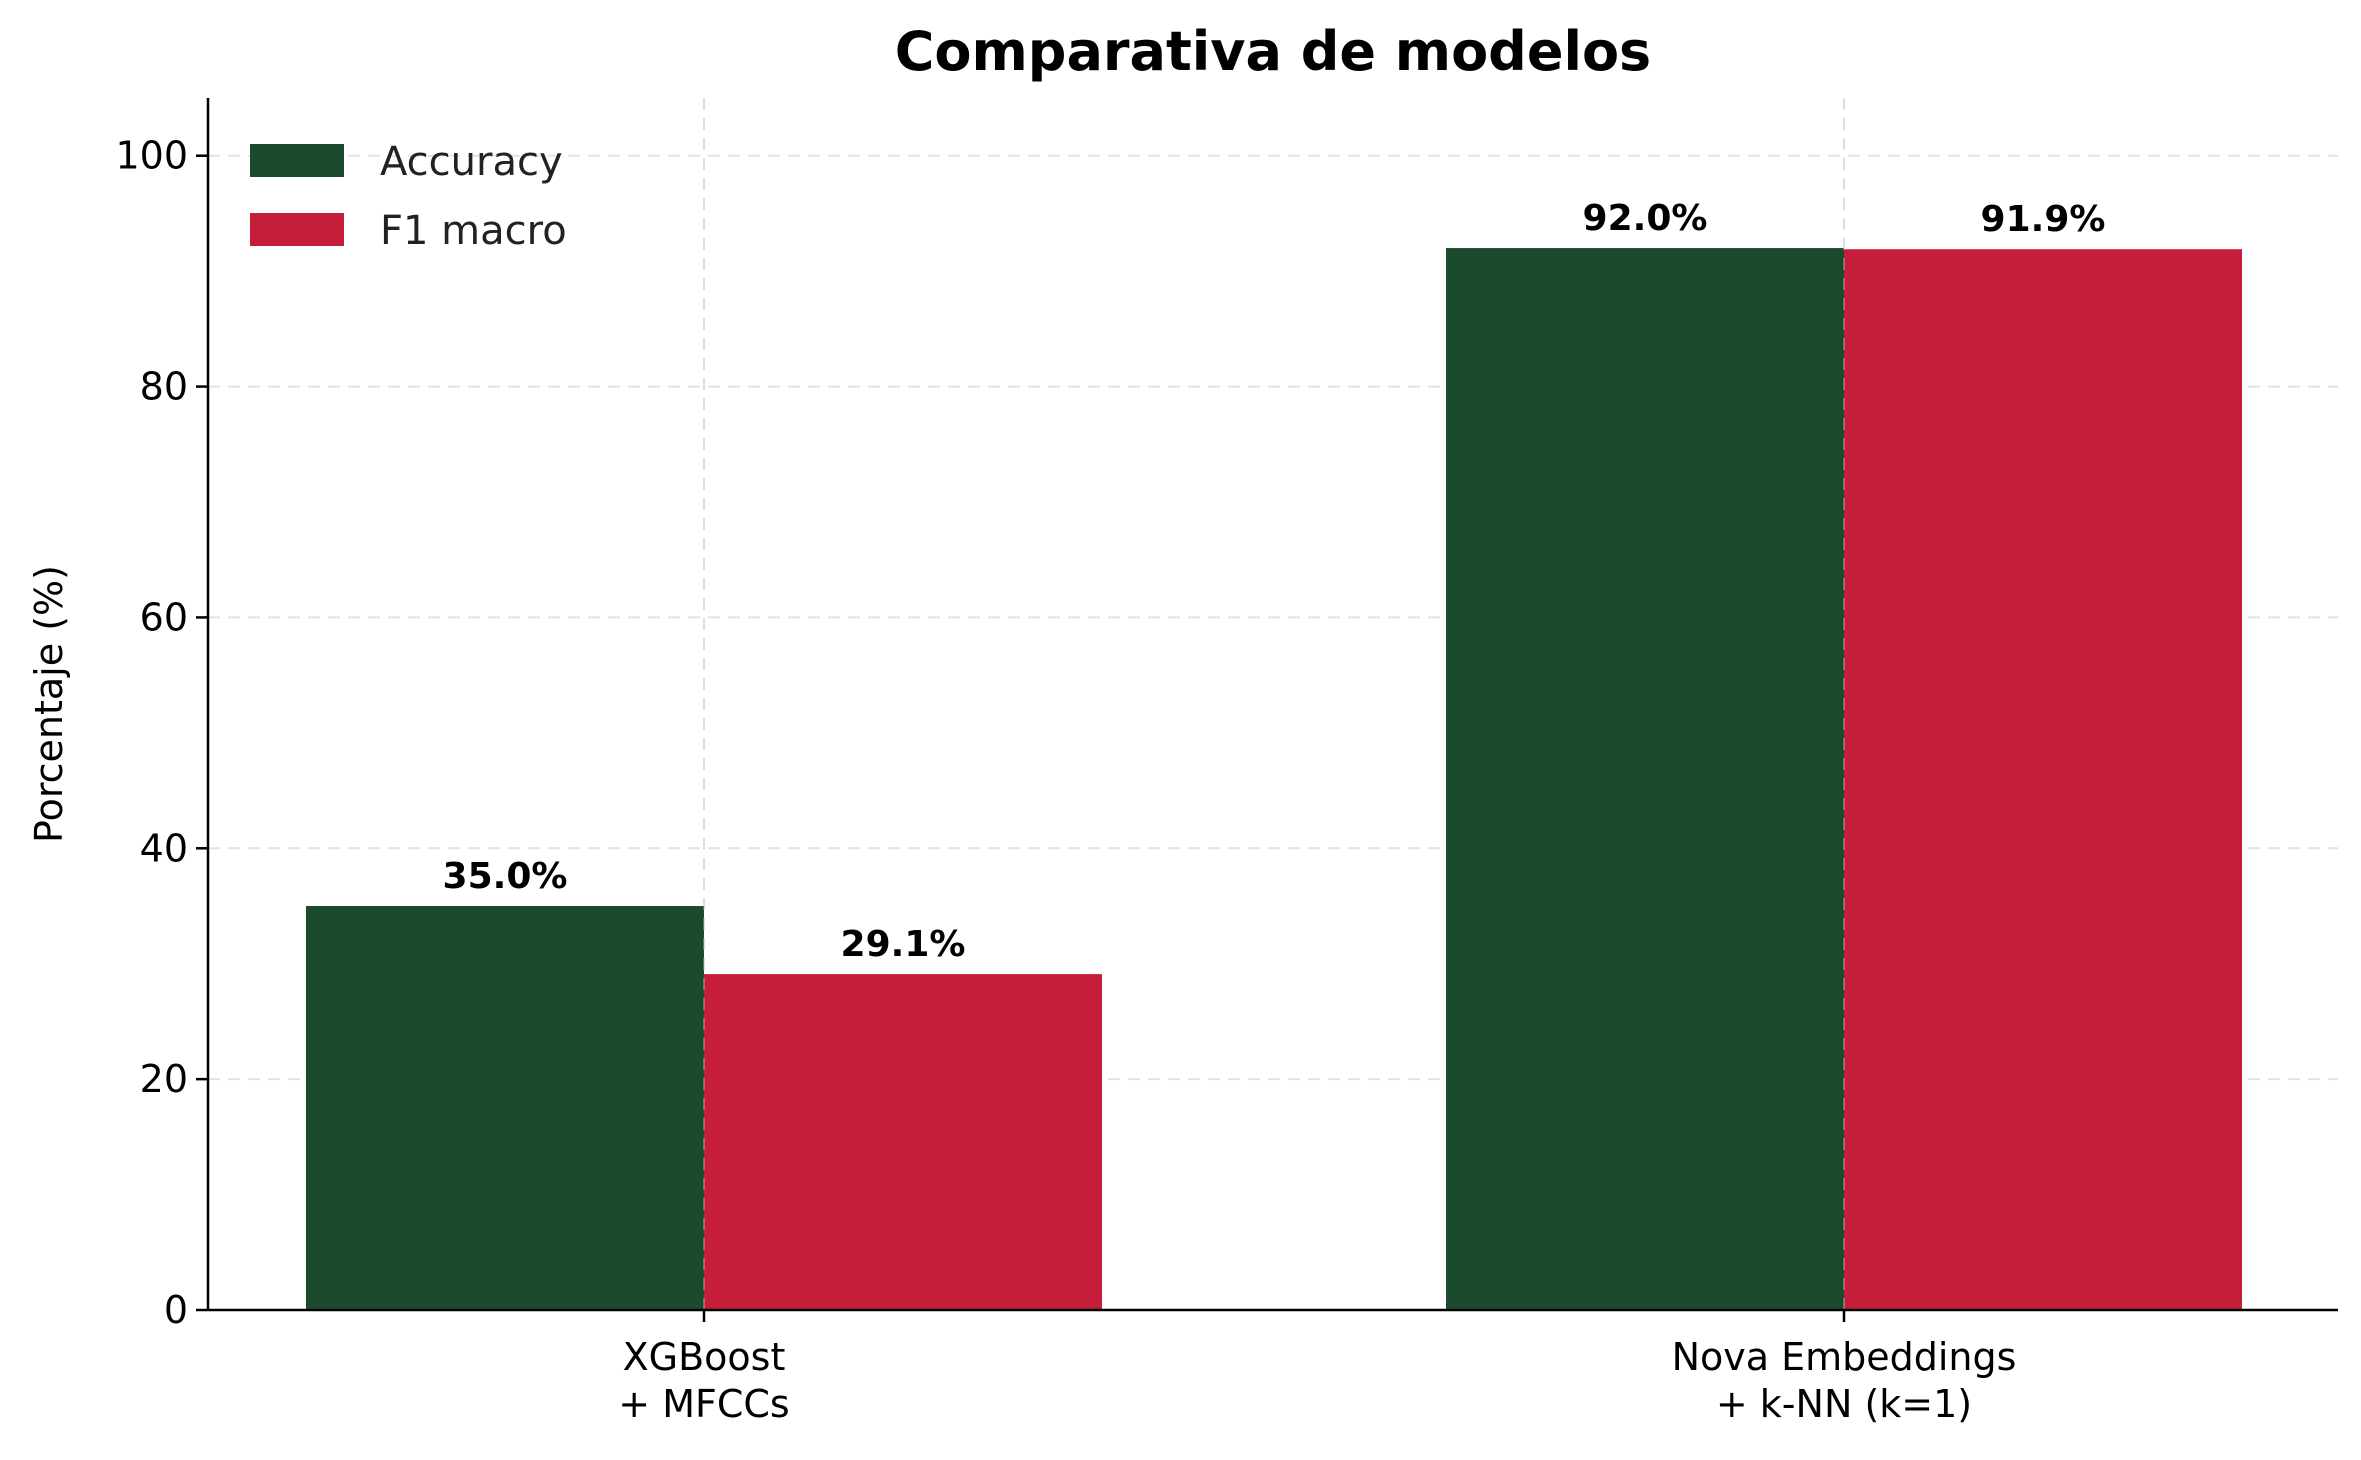 The width and height of the screenshot is (2361, 1460). What do you see at coordinates (704, 1357) in the screenshot?
I see `x-tick-label: XGBoost` at bounding box center [704, 1357].